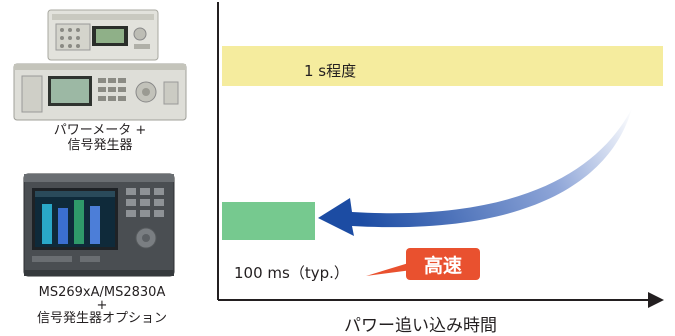  What do you see at coordinates (656, 300) in the screenshot?
I see `x-axis-arrowhead` at bounding box center [656, 300].